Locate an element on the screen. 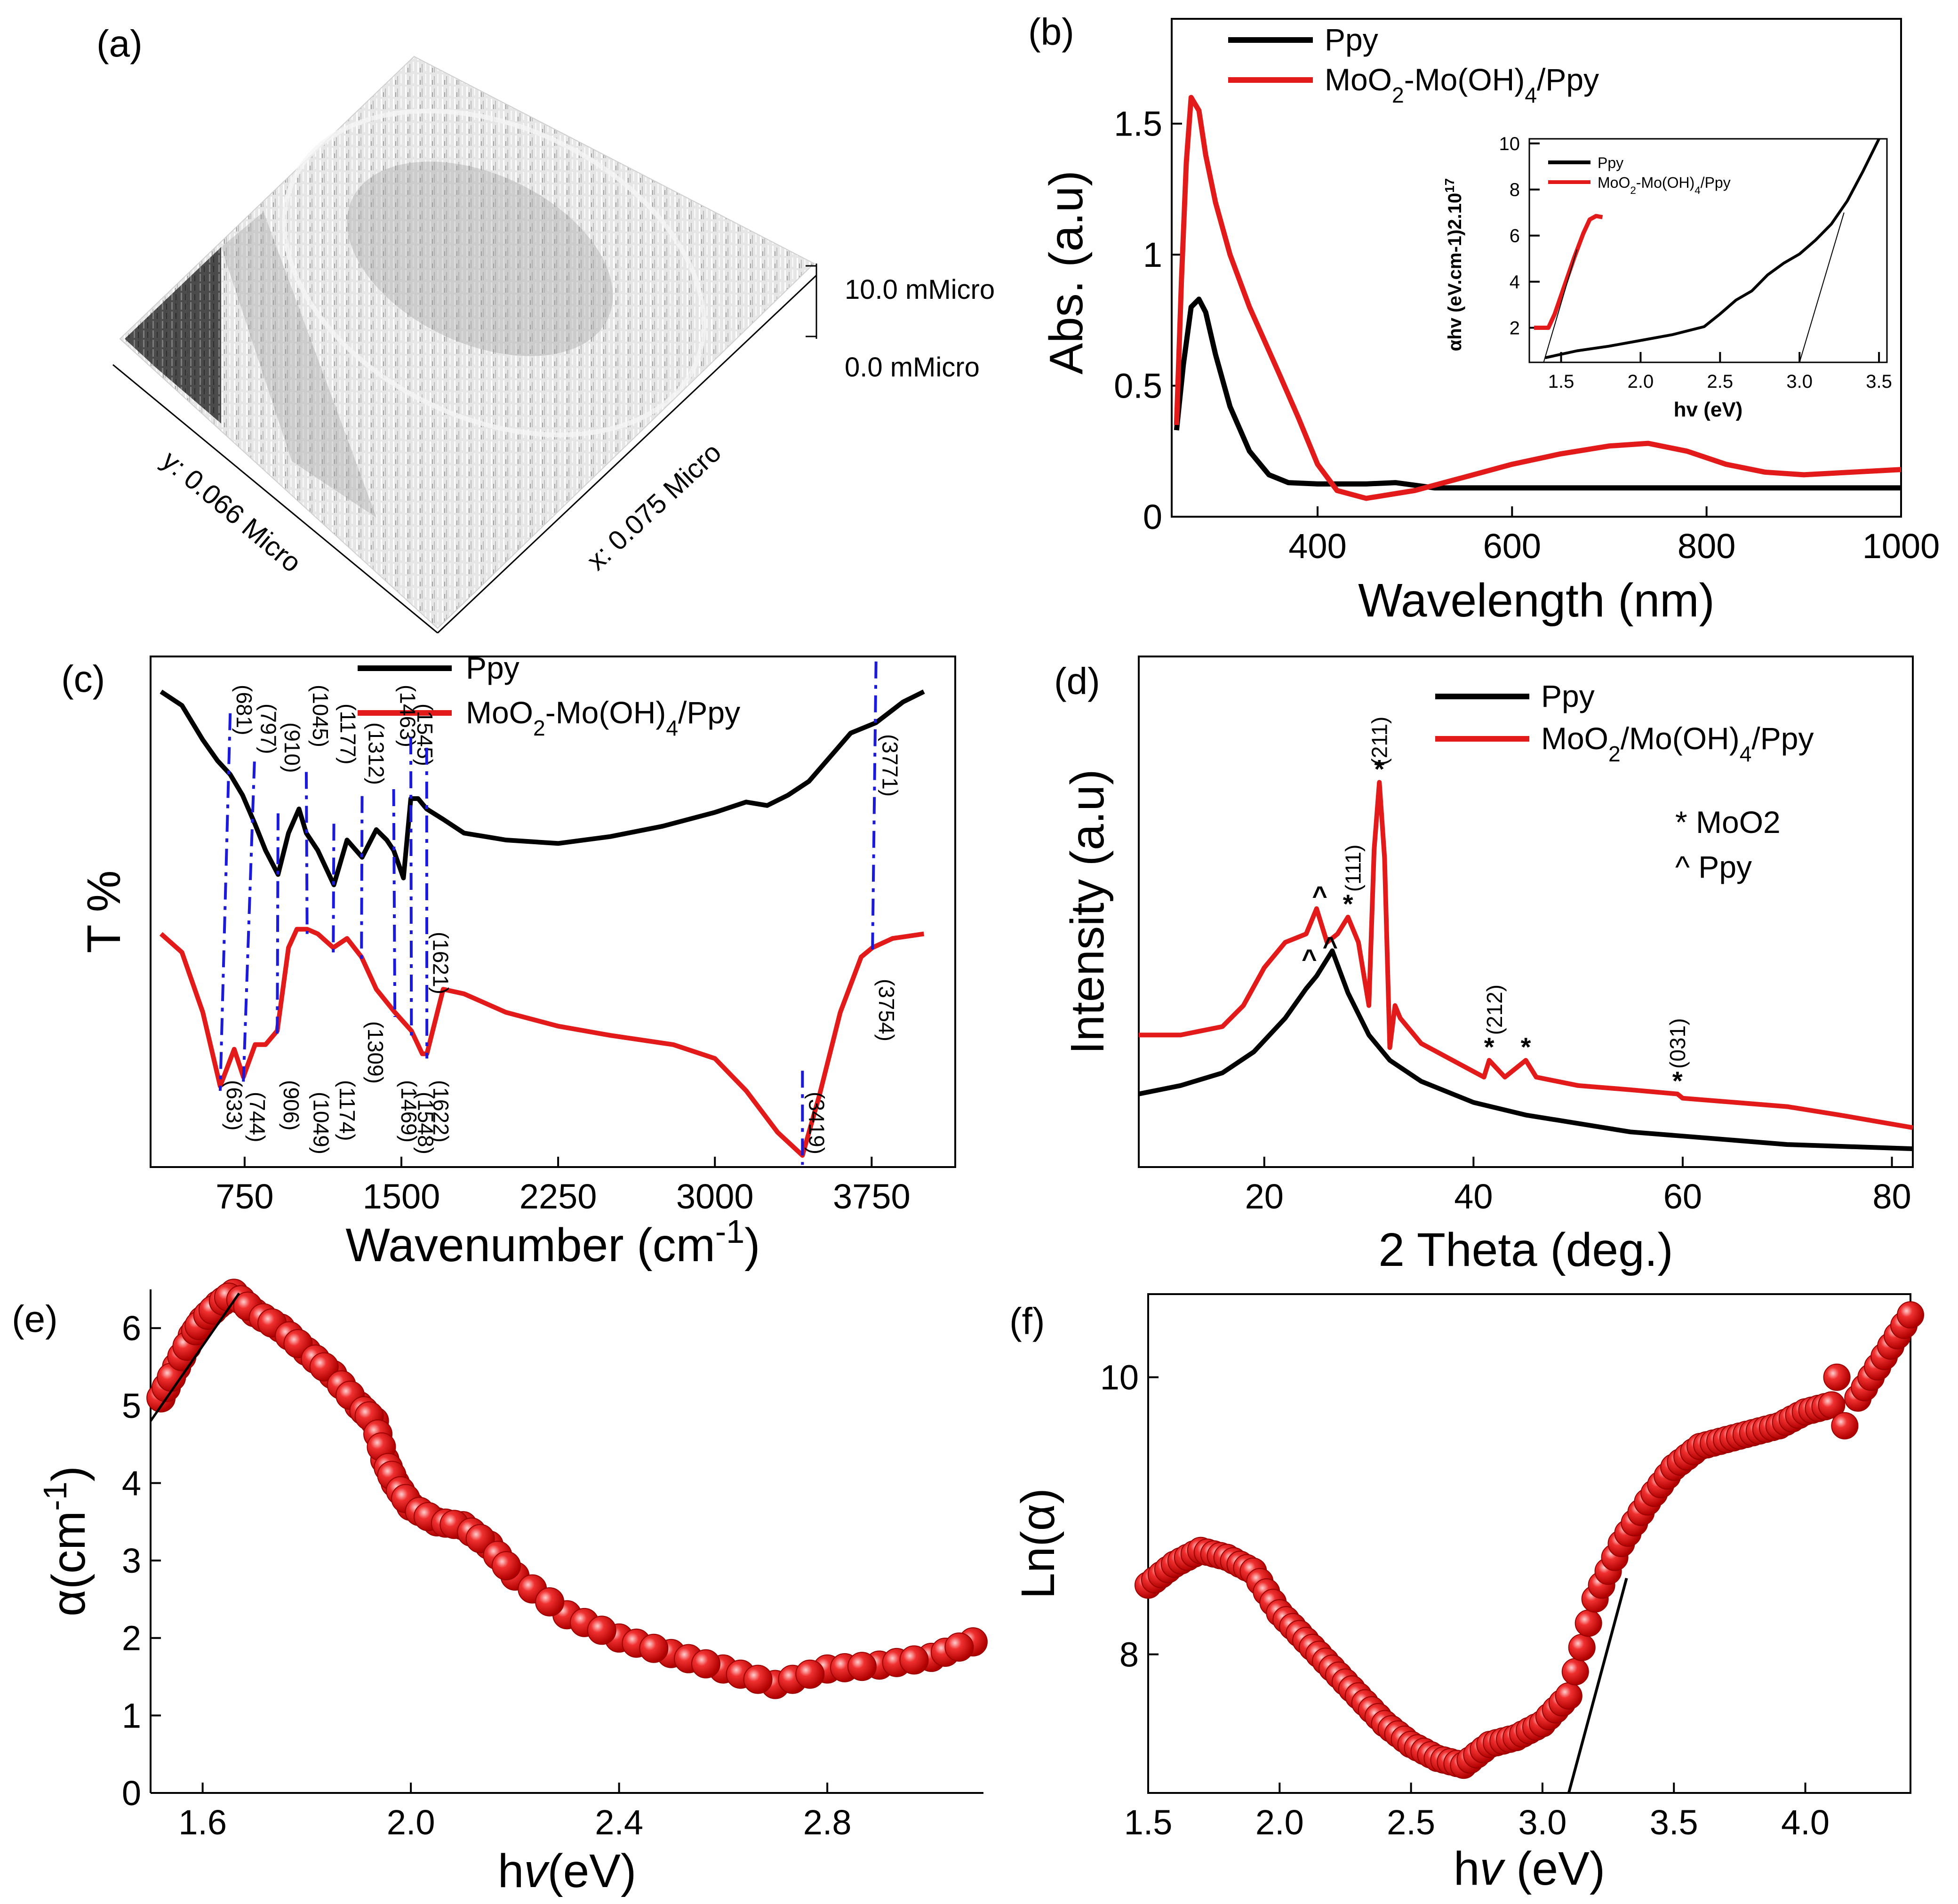 This screenshot has width=1958, height=1904. chart-c-composite-peak-label: (744) is located at coordinates (257, 1117).